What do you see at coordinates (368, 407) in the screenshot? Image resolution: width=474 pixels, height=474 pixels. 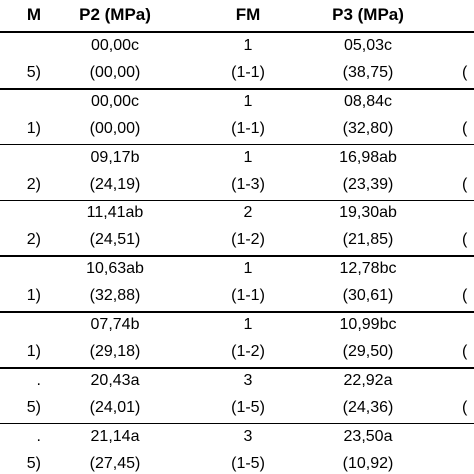 I see `table-cell: (24,36)` at bounding box center [368, 407].